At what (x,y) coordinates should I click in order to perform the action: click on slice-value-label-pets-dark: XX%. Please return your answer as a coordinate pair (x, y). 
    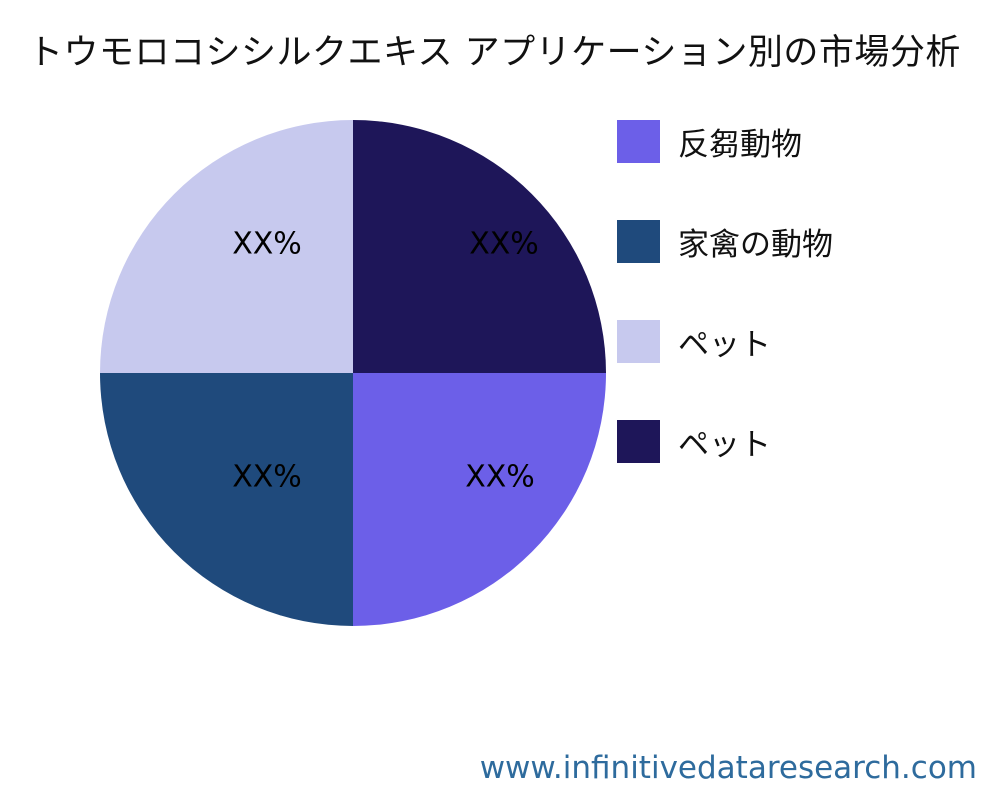
    Looking at the image, I should click on (504, 244).